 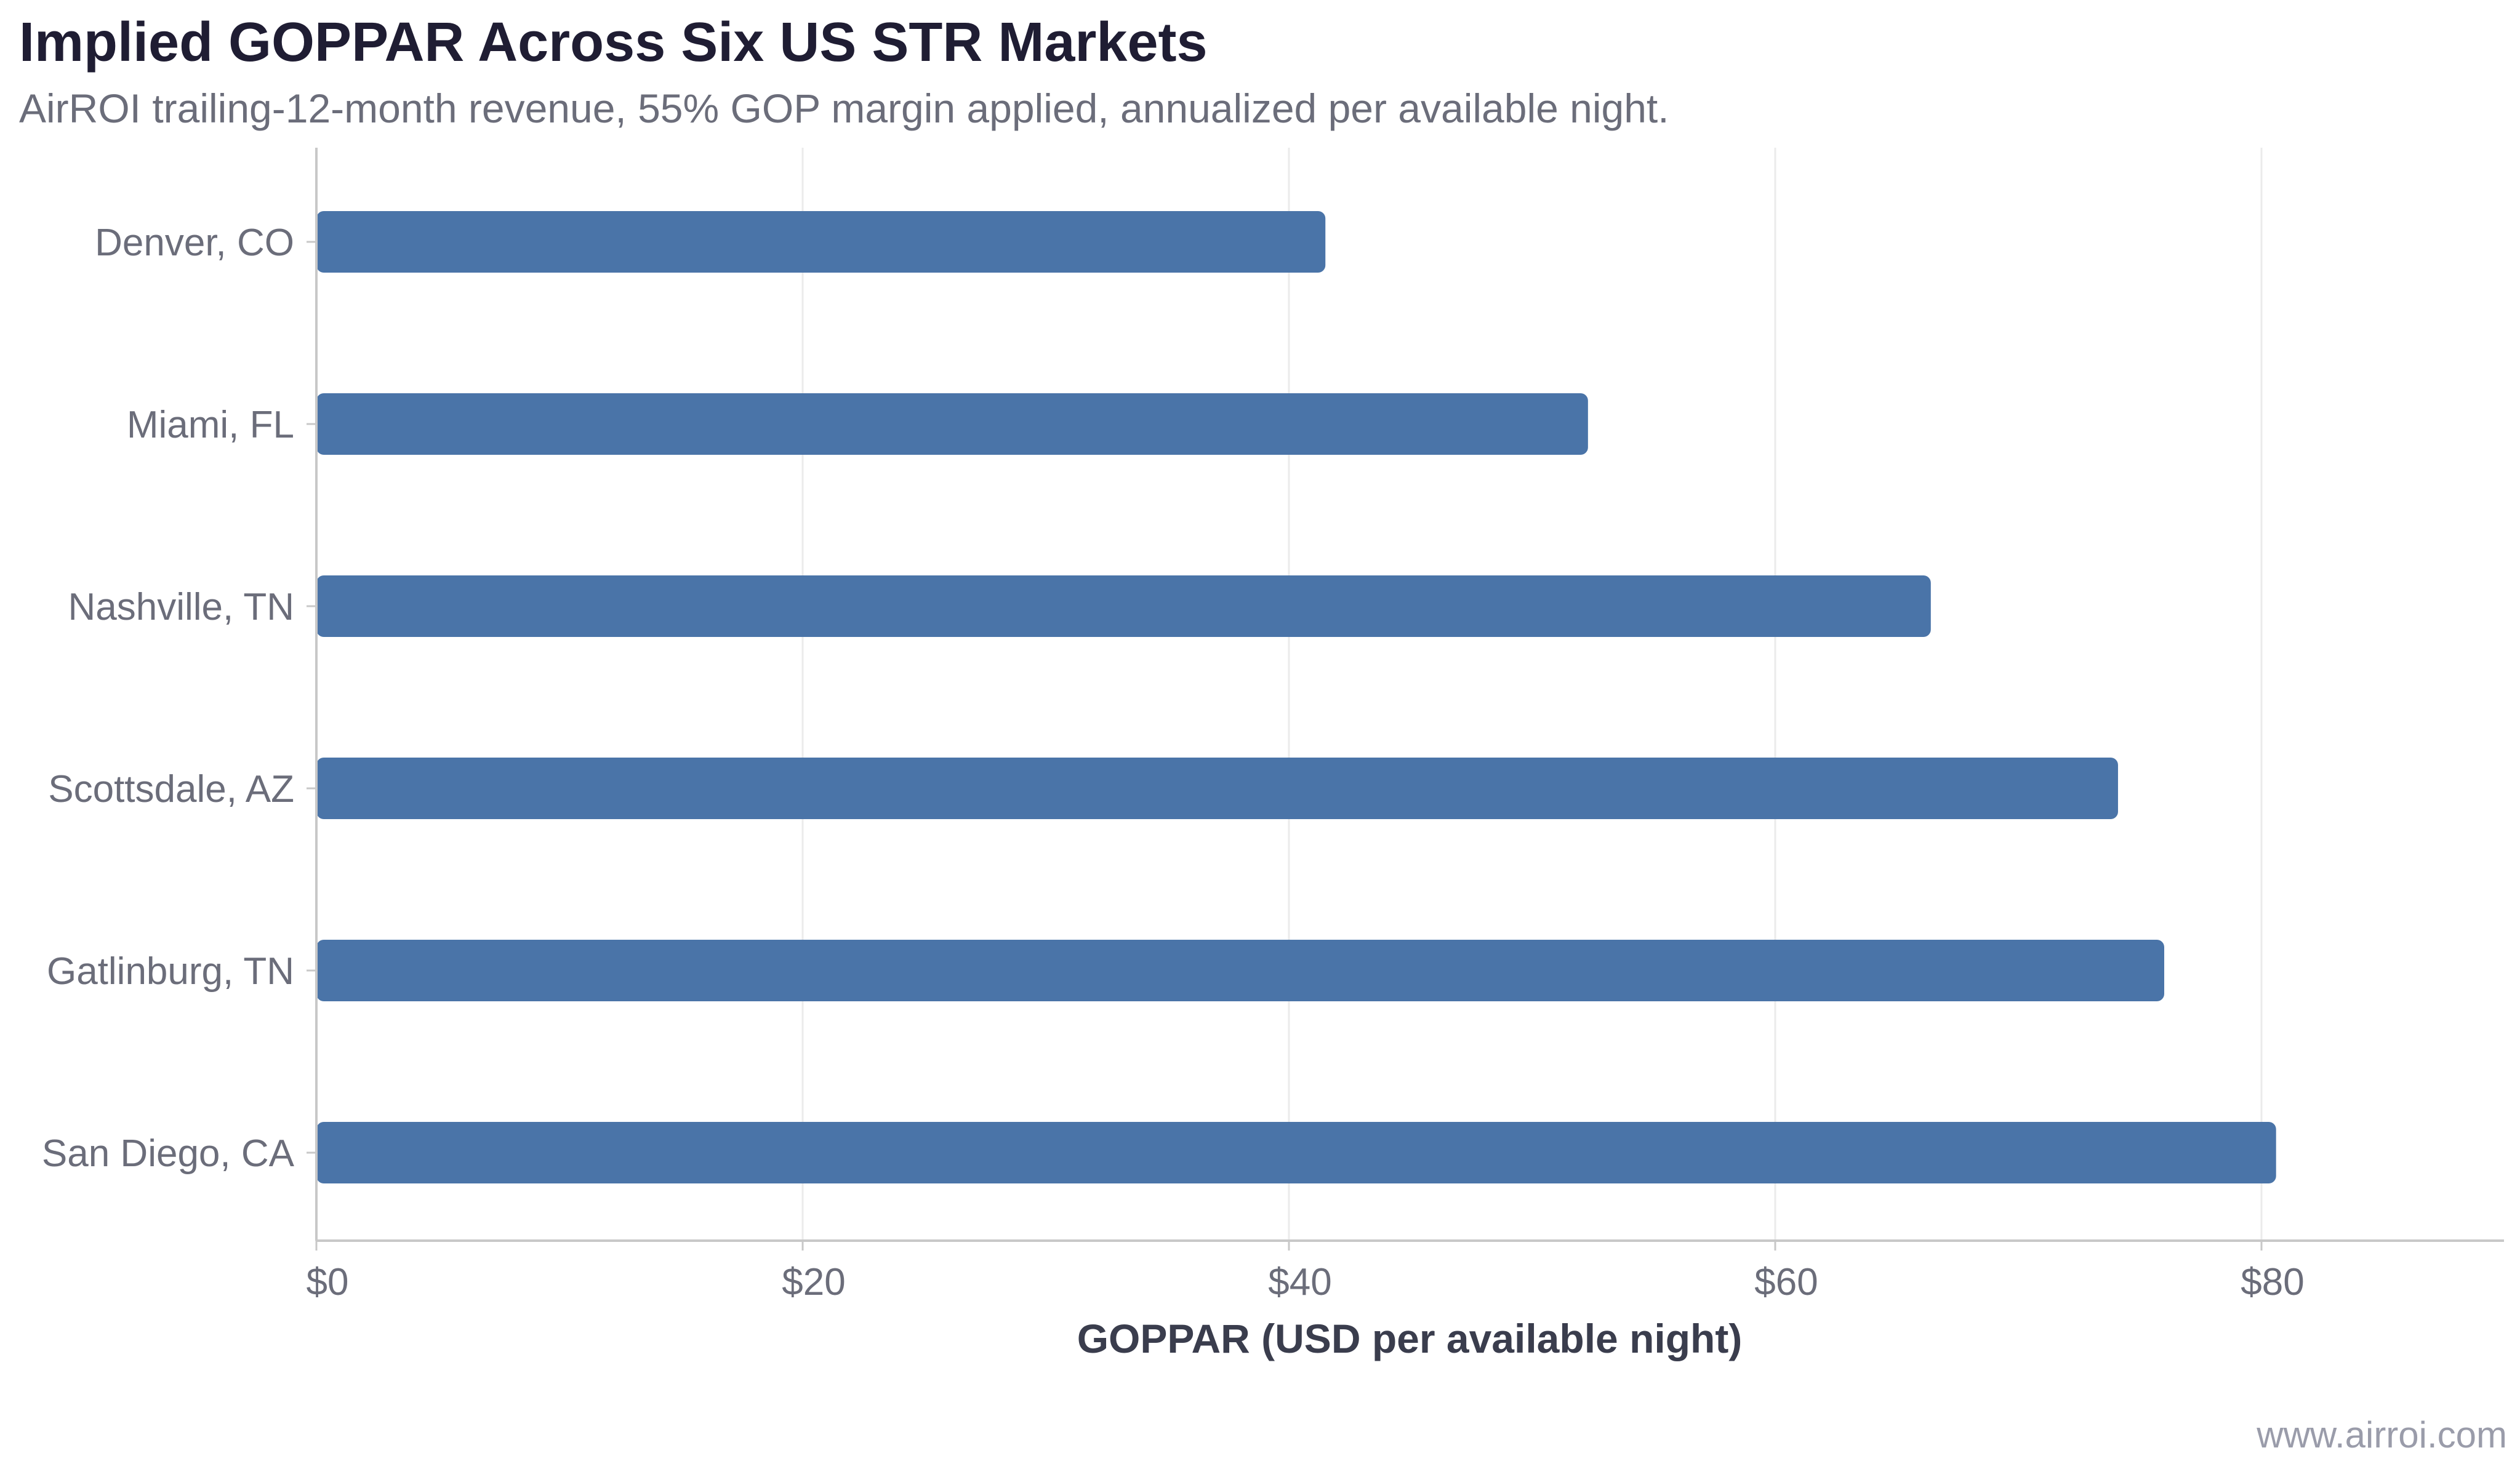 I want to click on category-label: Miami, FL, so click(x=210, y=425).